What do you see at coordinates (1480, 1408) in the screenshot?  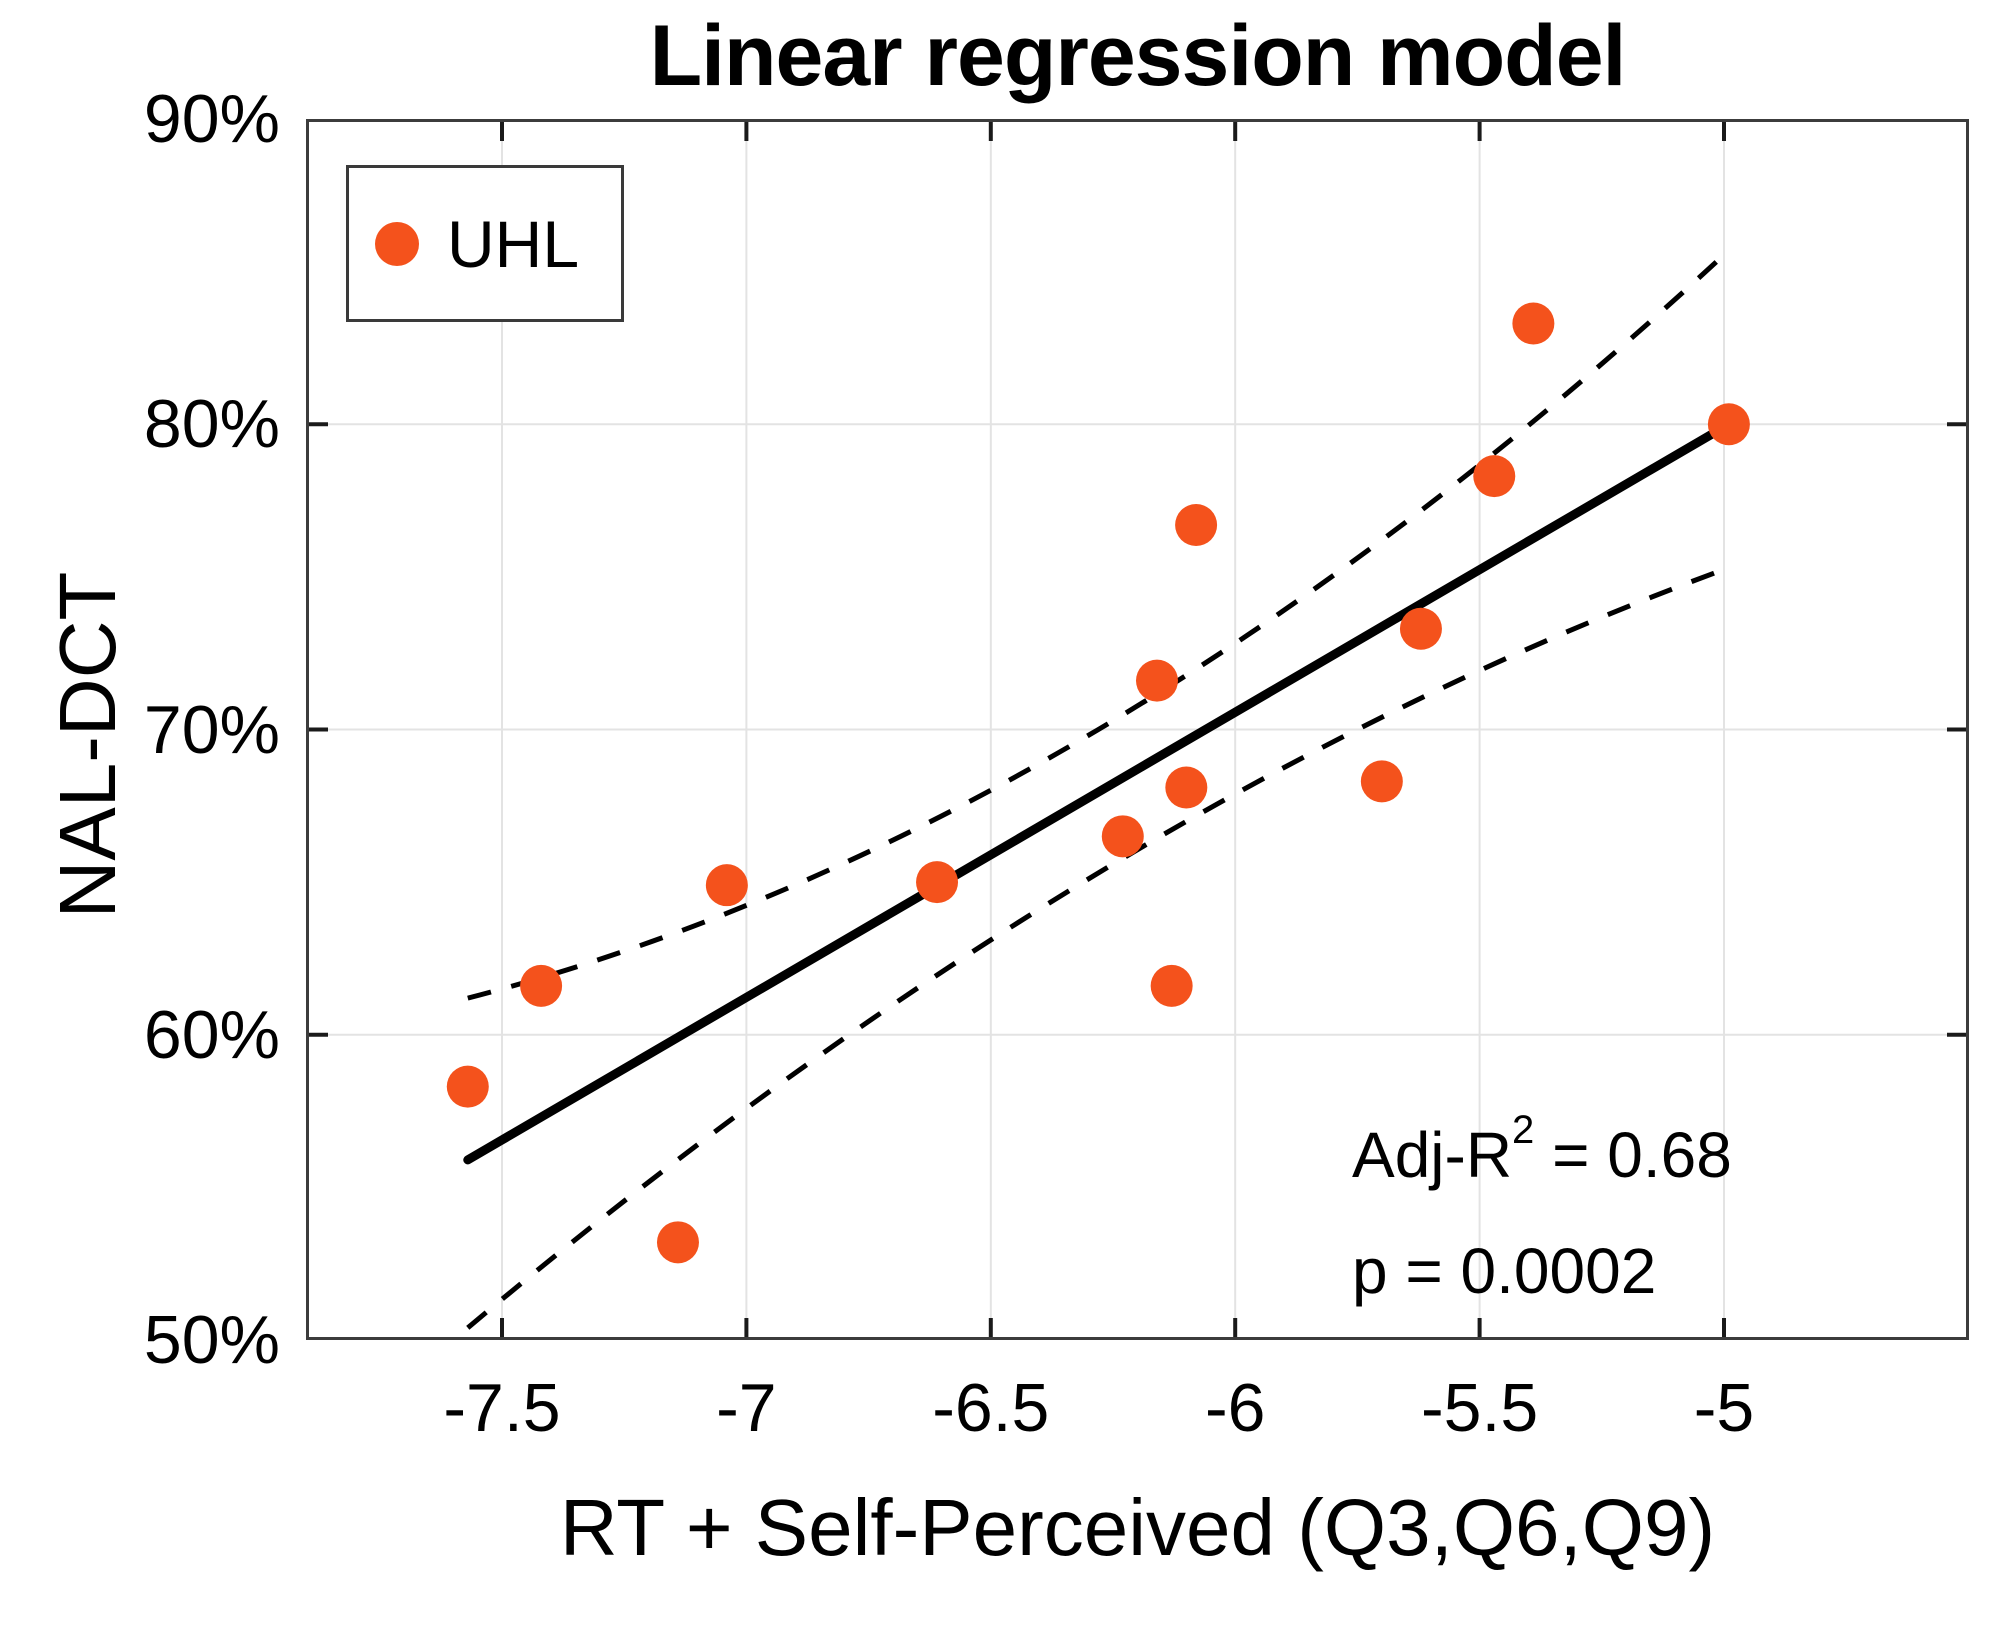 I see `x-tick-label: -5.5` at bounding box center [1480, 1408].